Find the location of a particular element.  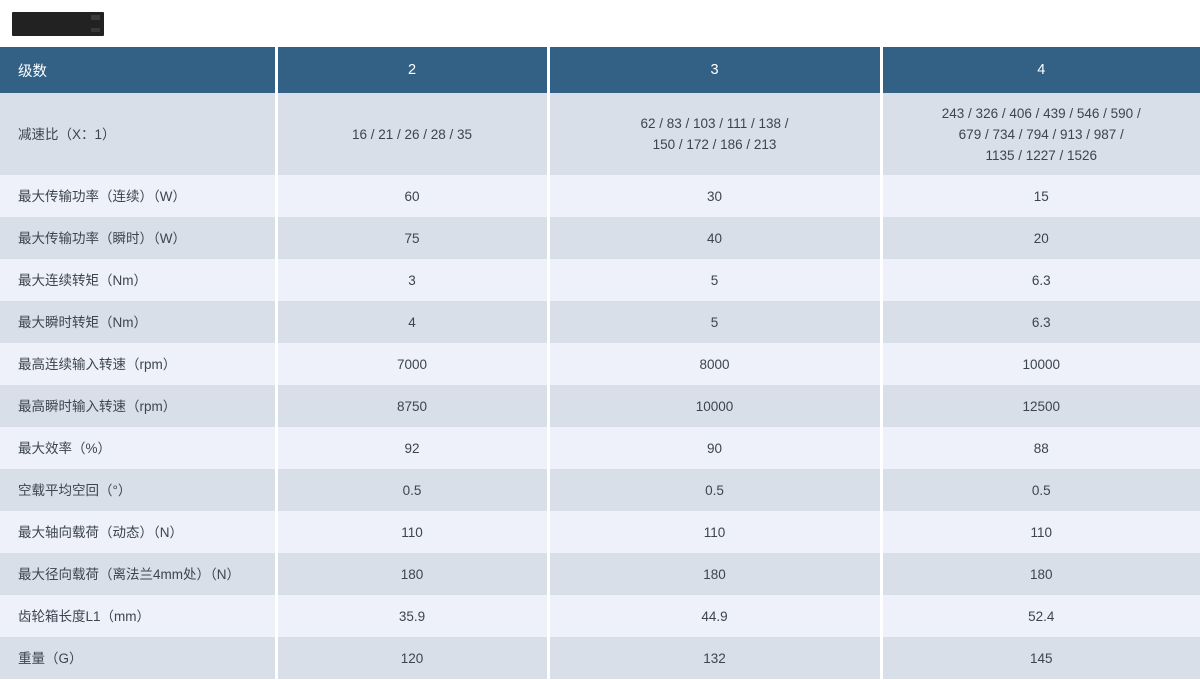

row-label: 最大瞬时转矩（Nm） is located at coordinates (139, 322).